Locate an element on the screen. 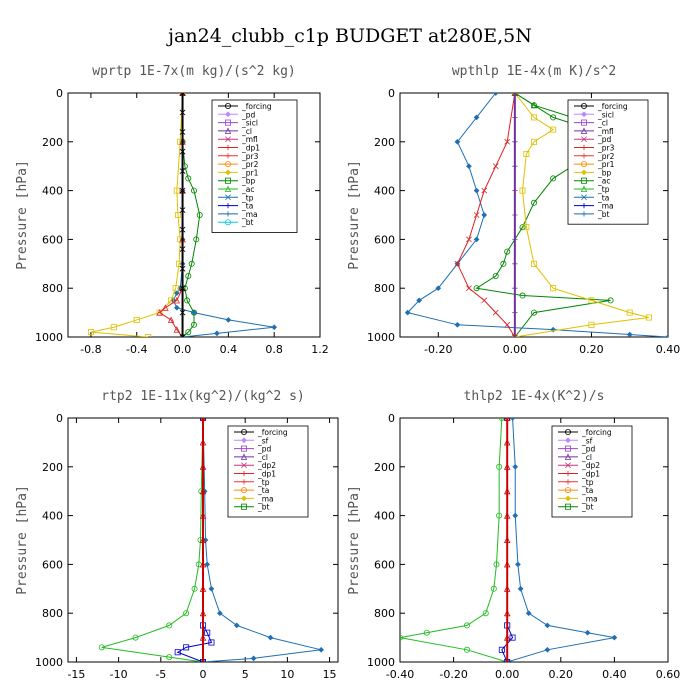 The height and width of the screenshot is (700, 700). legend-entry: _mfl is located at coordinates (249, 139).